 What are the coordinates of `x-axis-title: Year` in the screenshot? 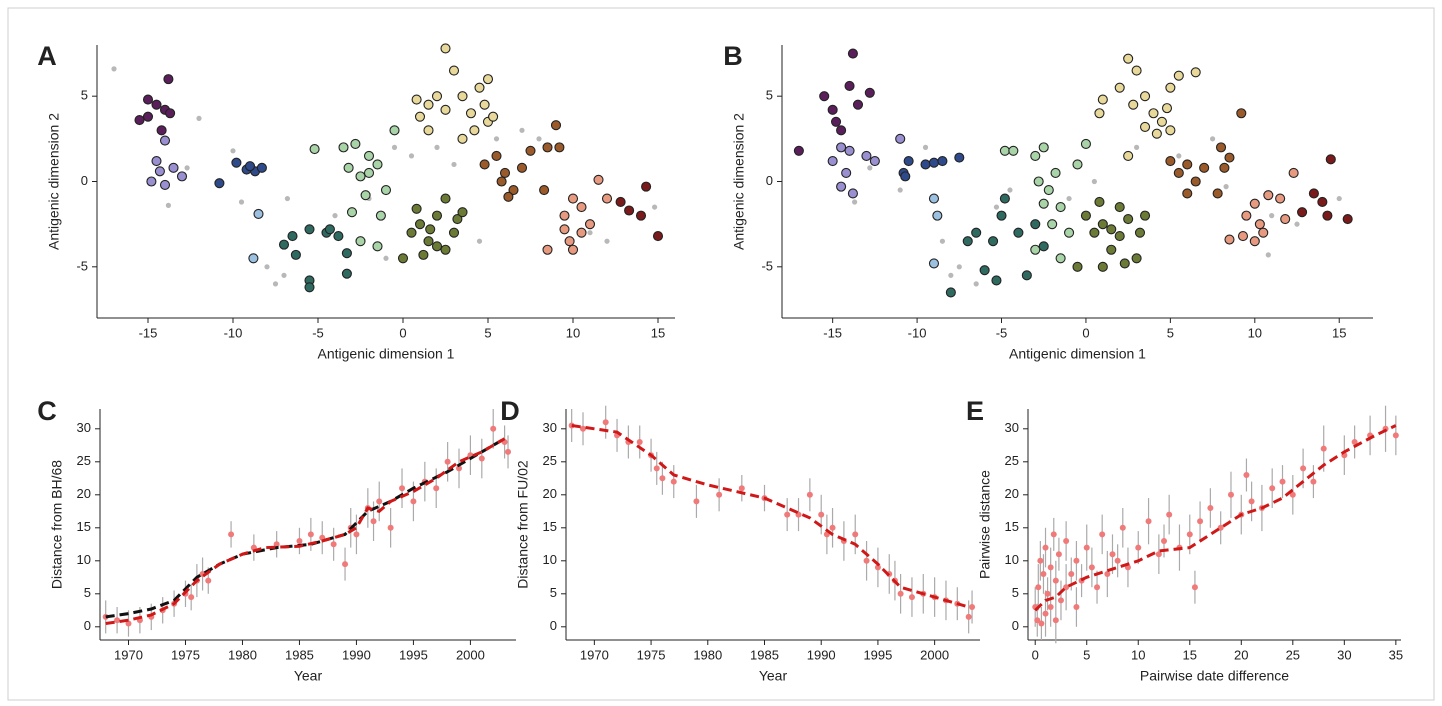 It's located at (773, 676).